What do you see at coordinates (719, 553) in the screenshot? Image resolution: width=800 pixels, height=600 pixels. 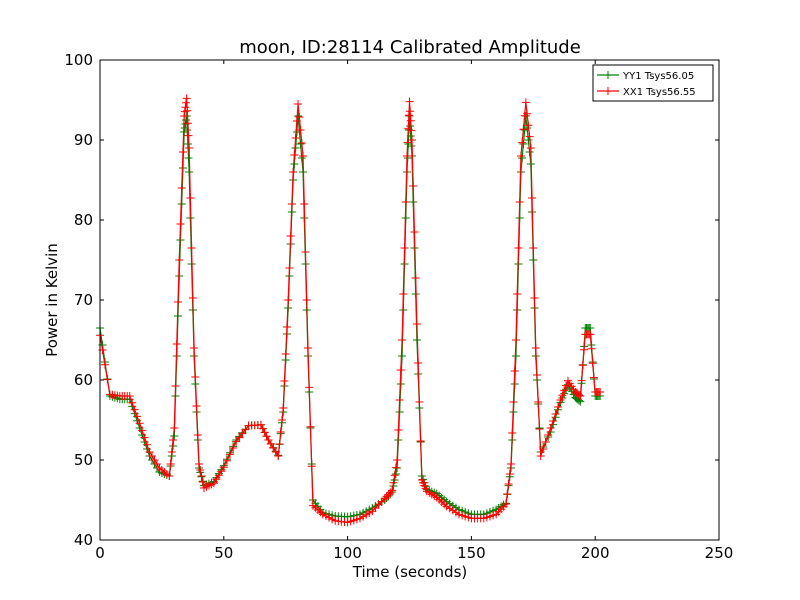 I see `x-tick-label: 250` at bounding box center [719, 553].